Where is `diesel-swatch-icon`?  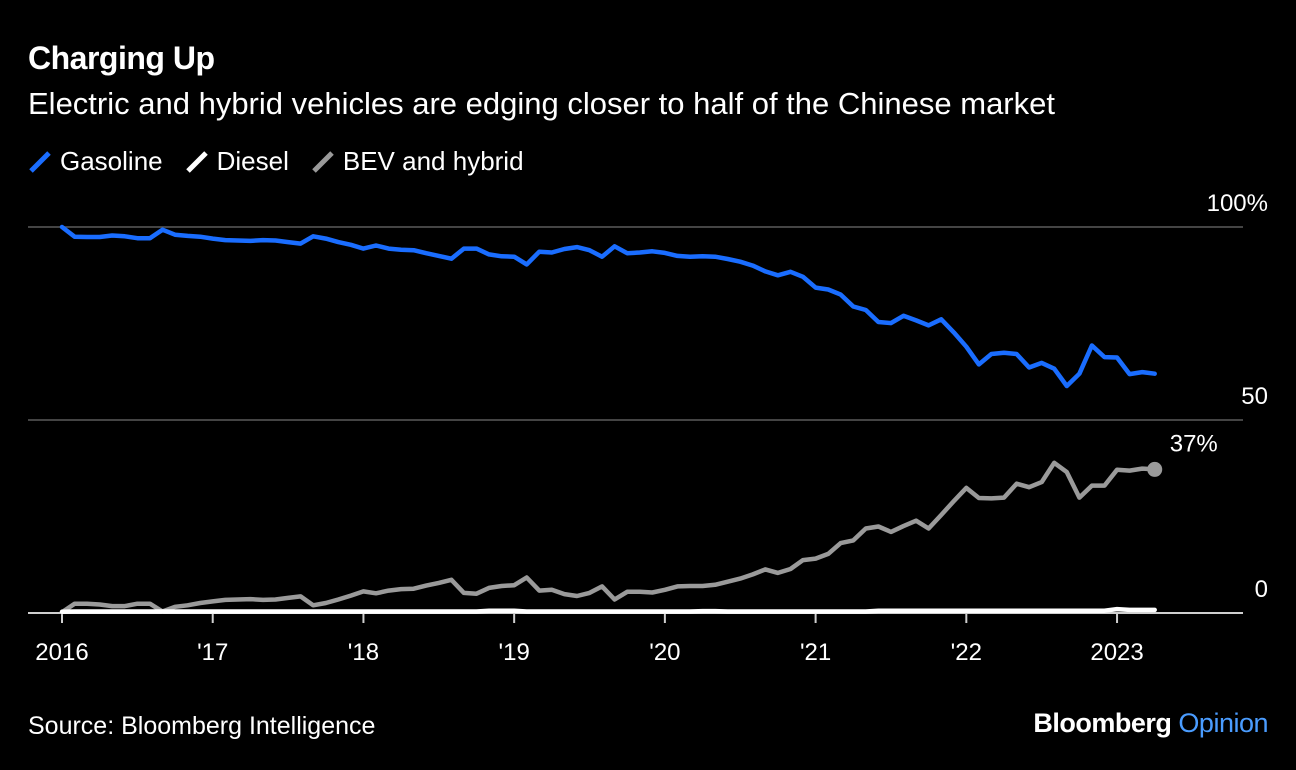 diesel-swatch-icon is located at coordinates (196, 161).